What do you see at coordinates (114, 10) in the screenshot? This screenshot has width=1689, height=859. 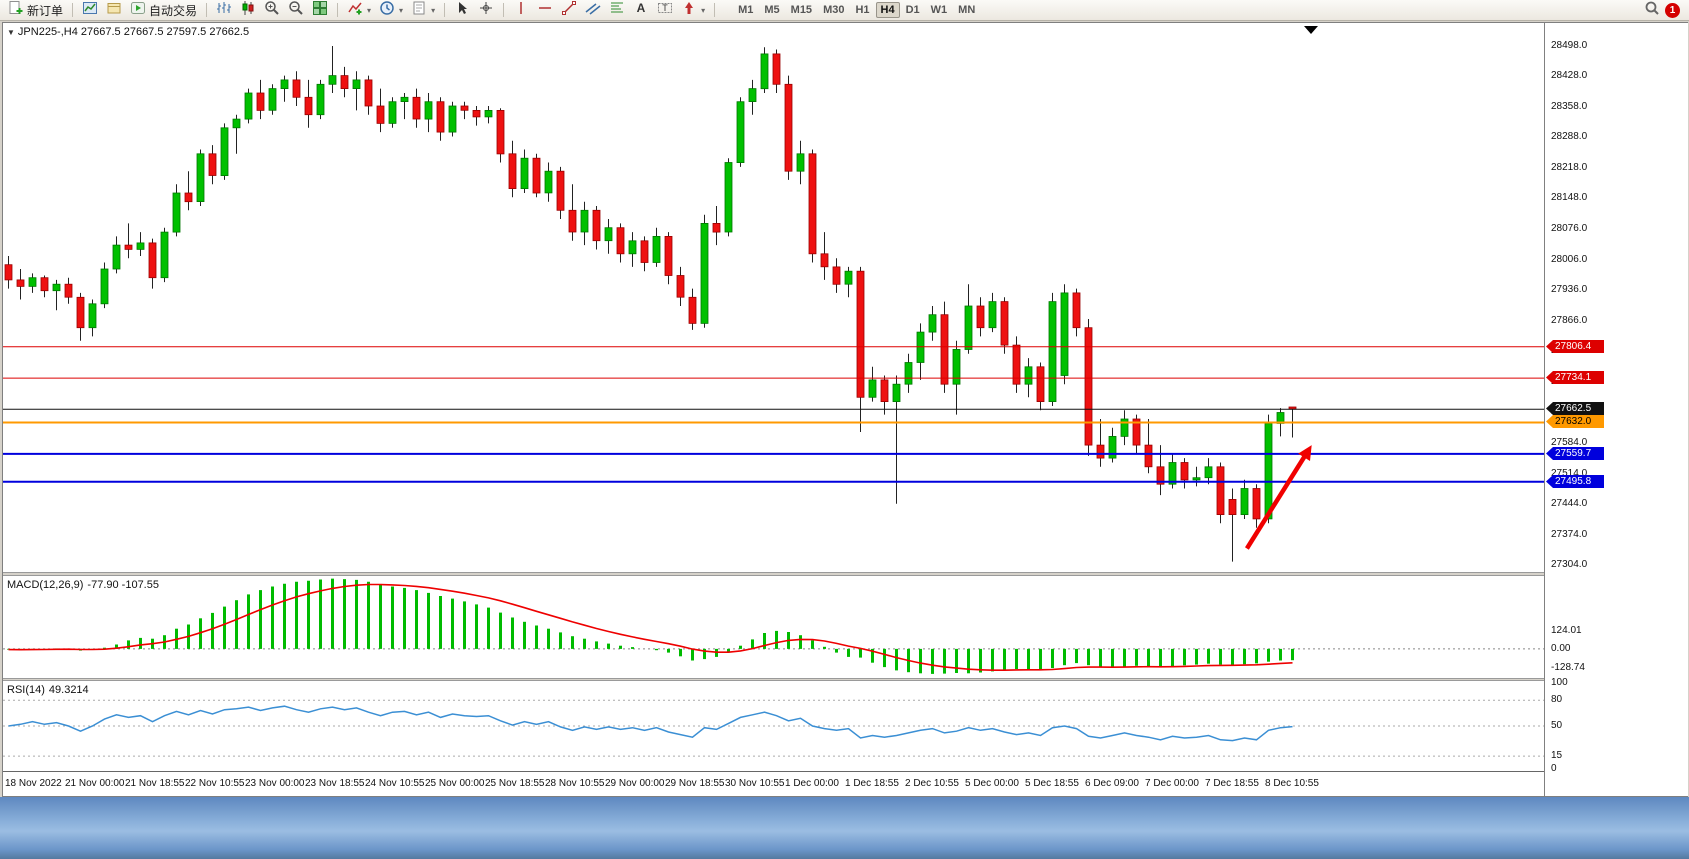 I see `profiles-button` at bounding box center [114, 10].